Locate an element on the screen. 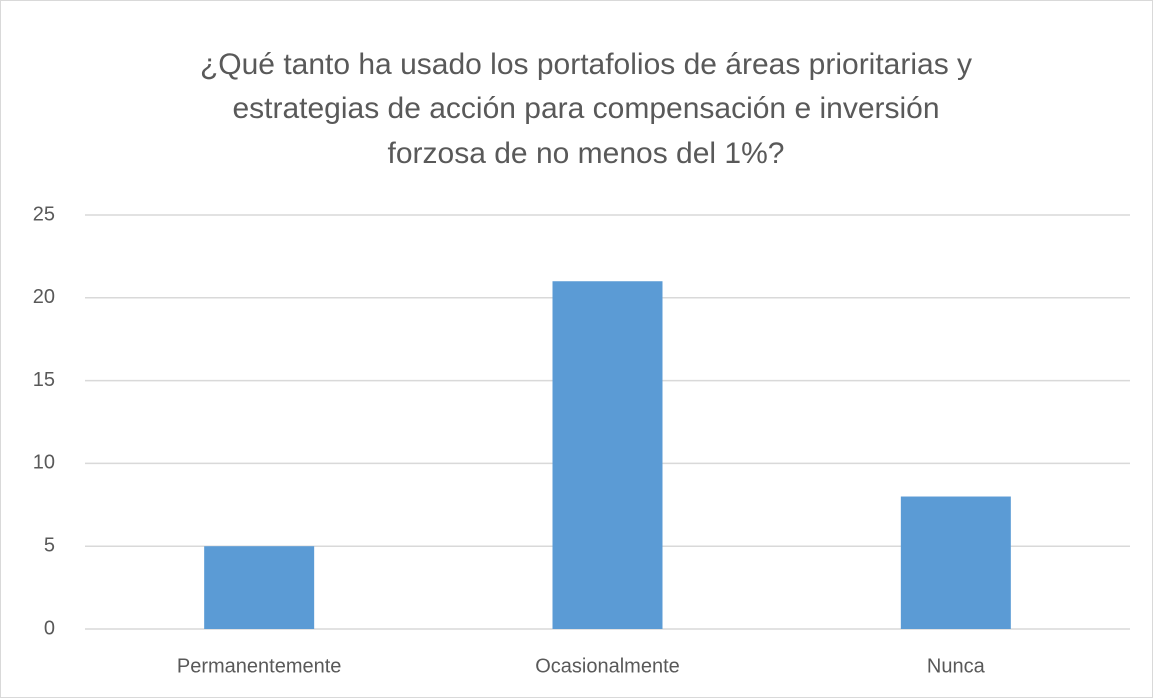 This screenshot has height=698, width=1153. y-tick-label: 20 is located at coordinates (44, 297).